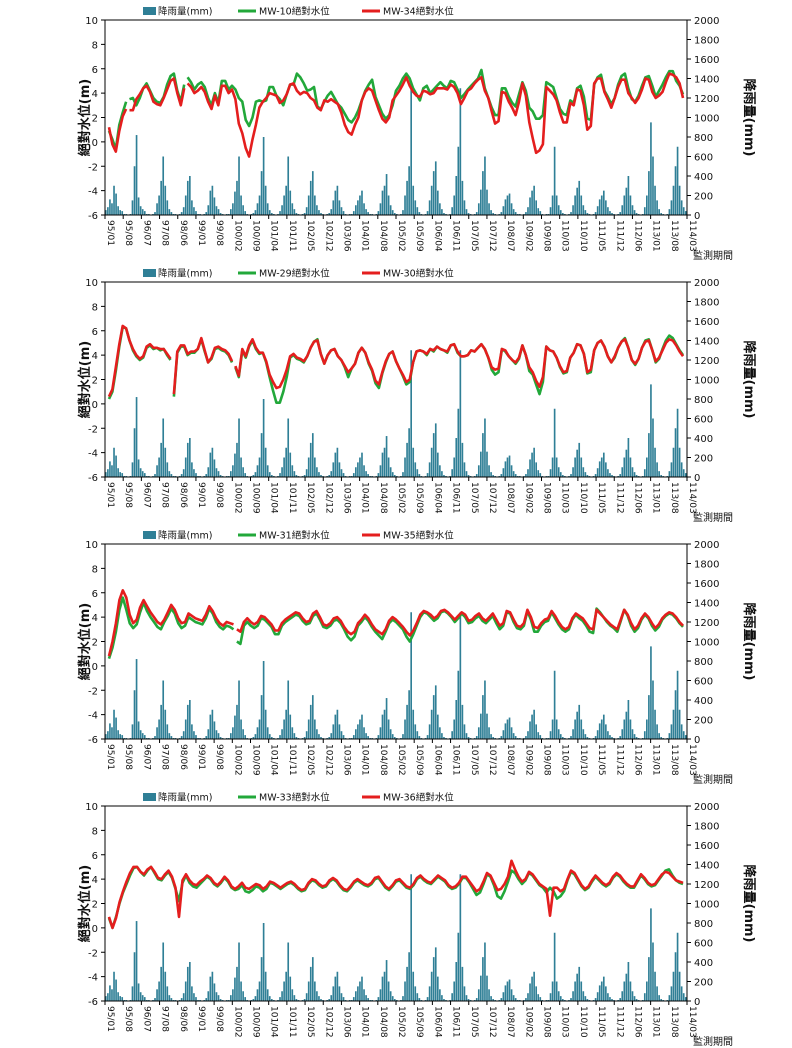 Image resolution: width=792 pixels, height=1048 pixels. I want to click on x-tick-label: 100/02, so click(237, 760).